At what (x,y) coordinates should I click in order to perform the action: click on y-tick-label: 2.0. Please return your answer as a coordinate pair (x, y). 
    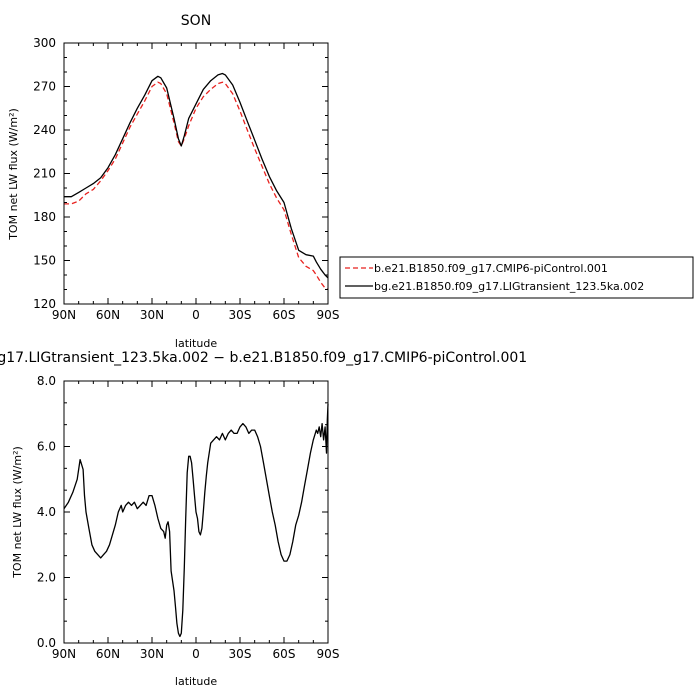
    Looking at the image, I should click on (46, 578).